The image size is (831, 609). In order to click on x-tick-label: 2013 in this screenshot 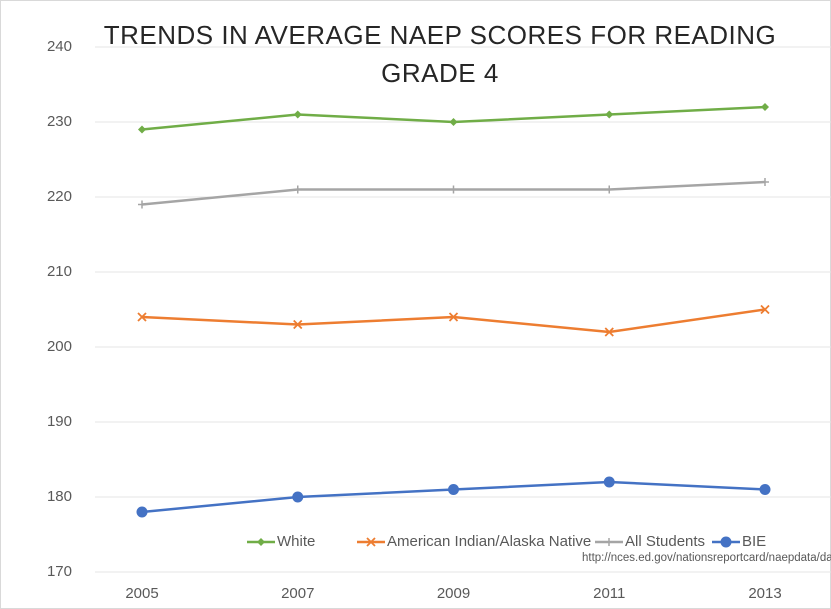, I will do `click(764, 593)`.